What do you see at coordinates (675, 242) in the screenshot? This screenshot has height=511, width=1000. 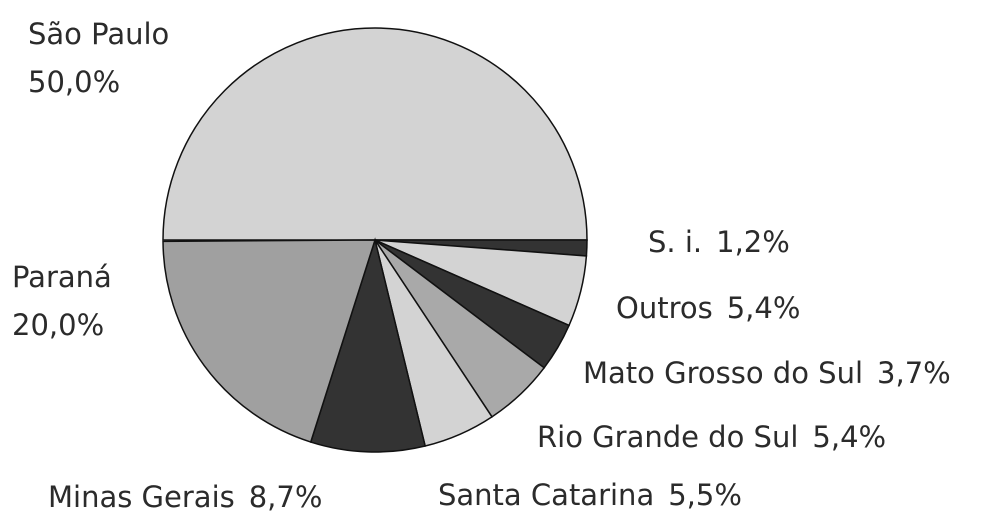 I see `slice-label: S. i.` at bounding box center [675, 242].